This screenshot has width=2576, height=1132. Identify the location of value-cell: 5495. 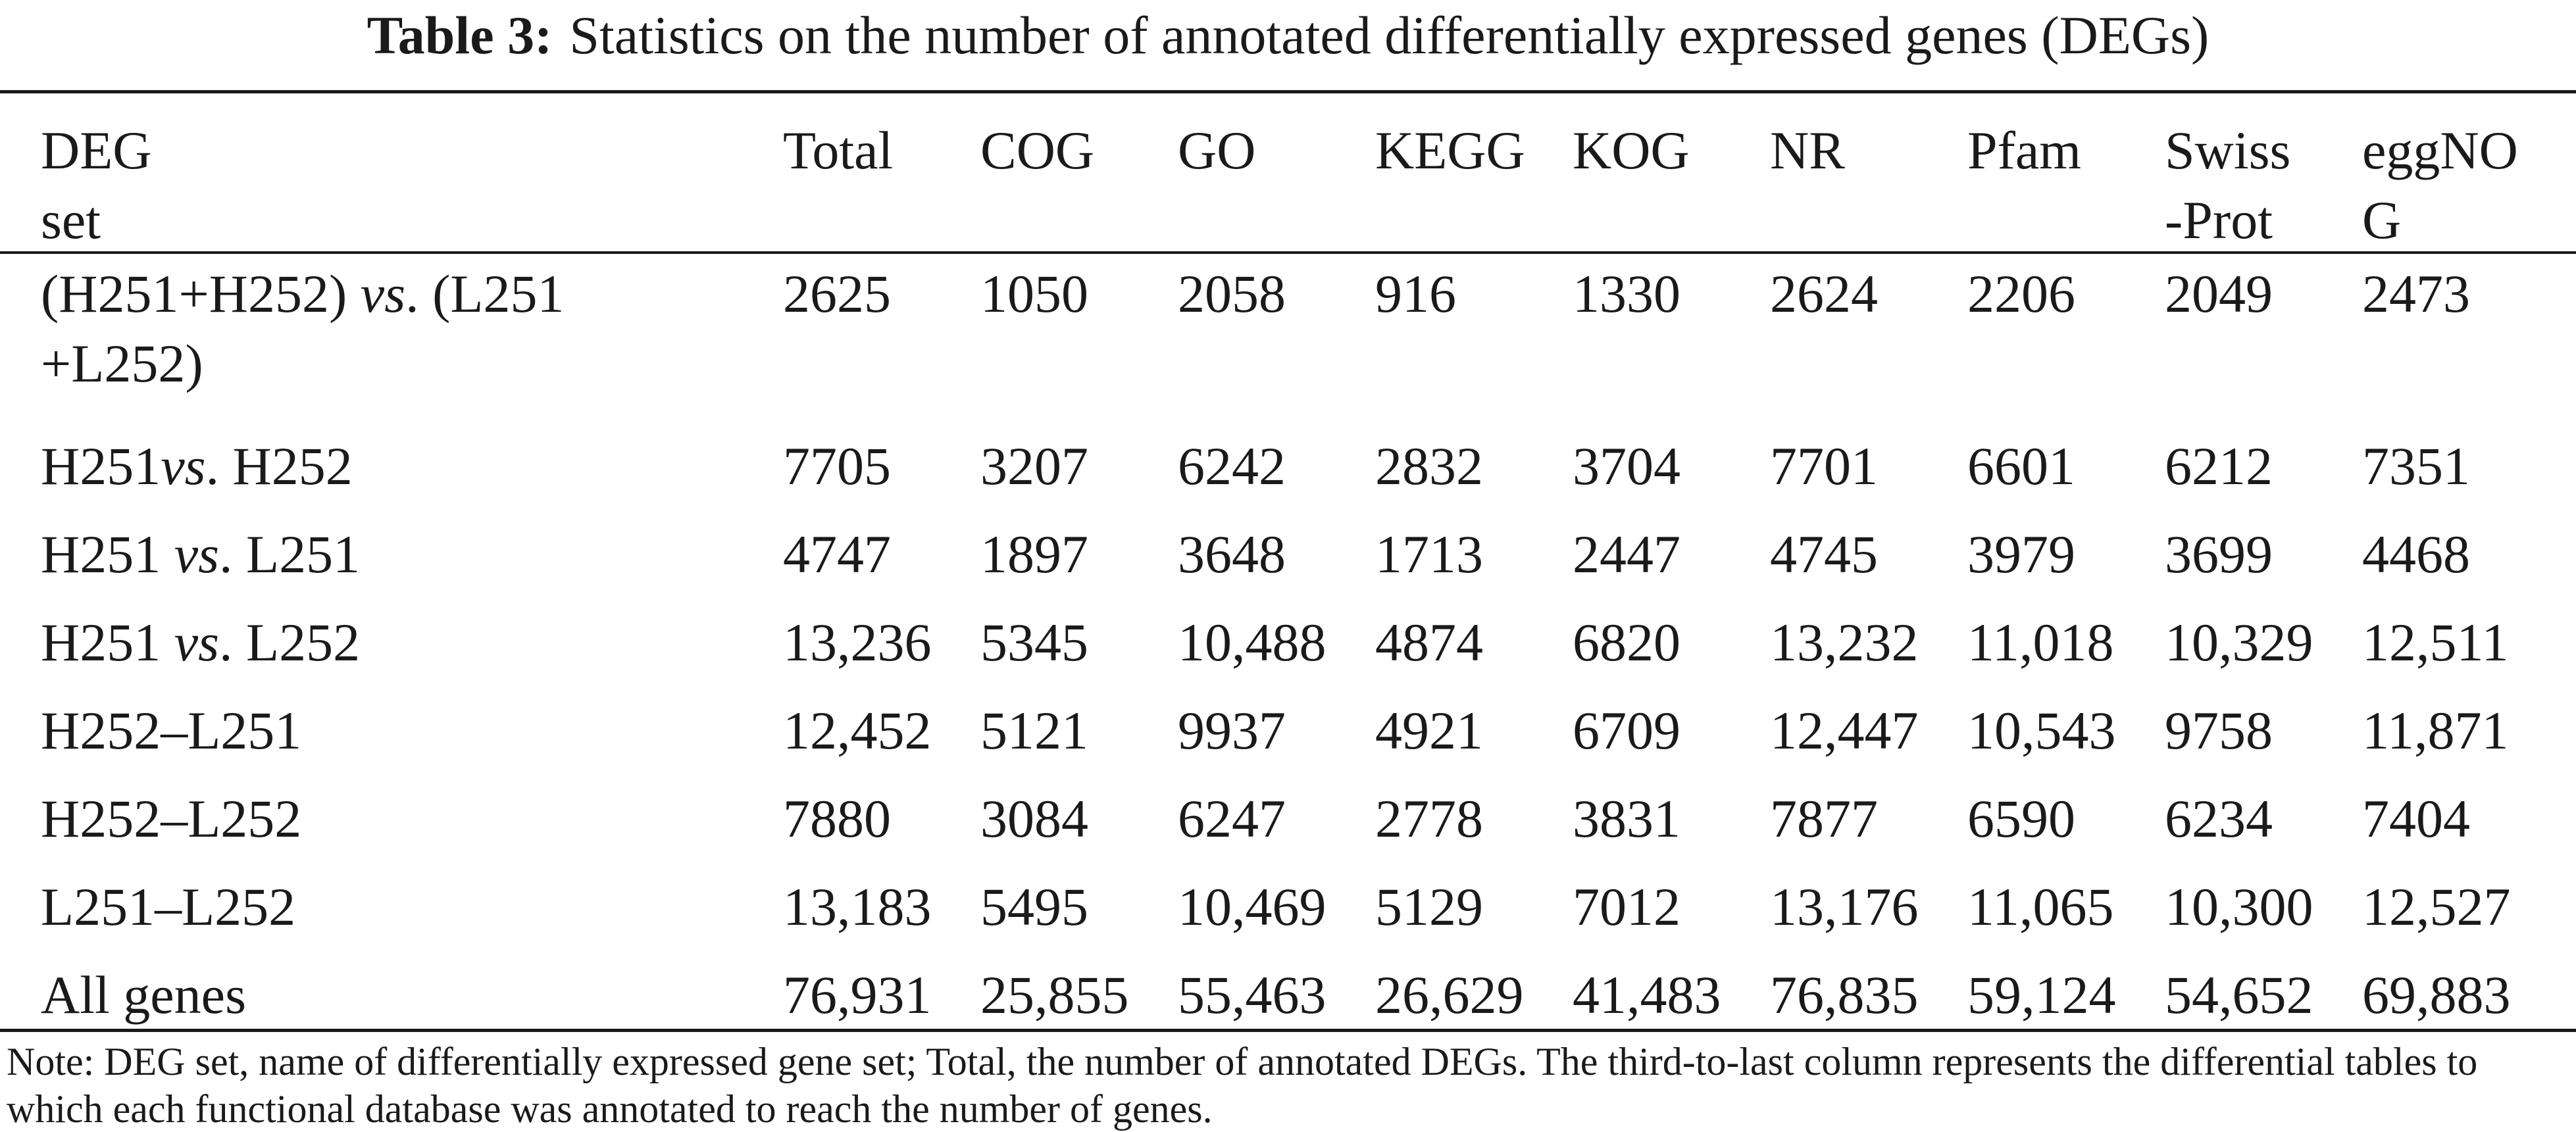
(1034, 907).